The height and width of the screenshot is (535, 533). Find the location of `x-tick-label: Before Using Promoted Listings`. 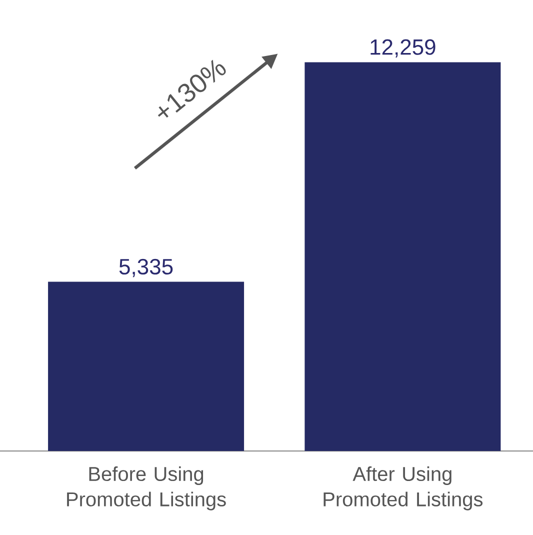

x-tick-label: Before Using Promoted Listings is located at coordinates (146, 488).